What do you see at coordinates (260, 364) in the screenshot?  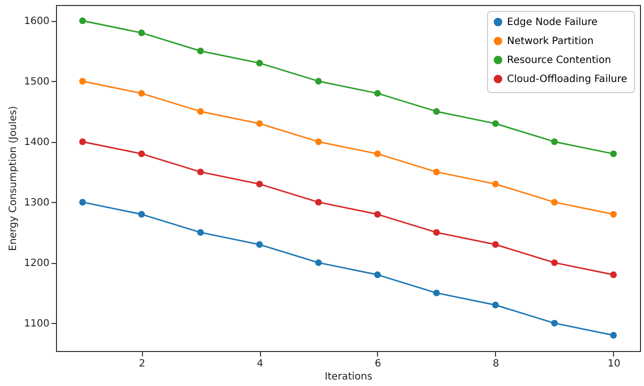 I see `x-tick-label: 4` at bounding box center [260, 364].